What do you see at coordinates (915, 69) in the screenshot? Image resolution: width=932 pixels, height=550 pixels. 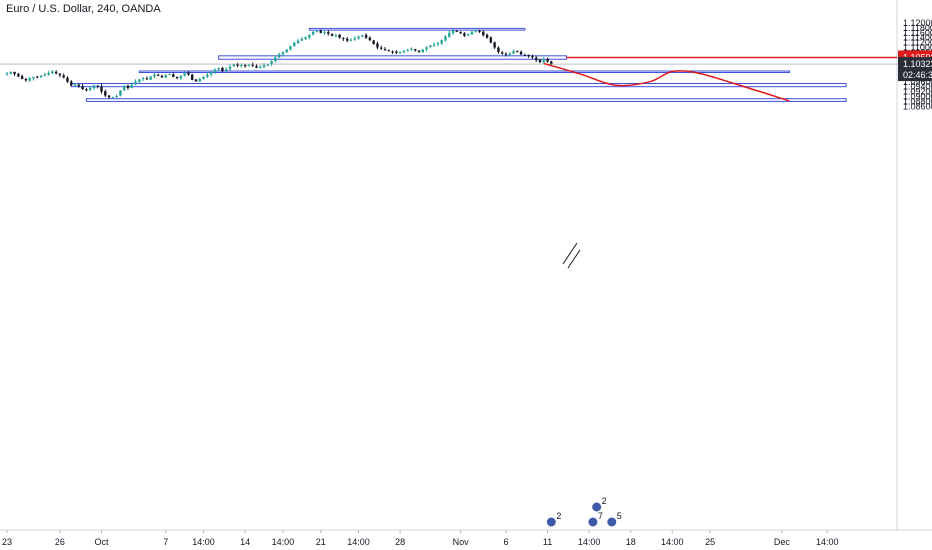 I see `current-price-tag` at bounding box center [915, 69].